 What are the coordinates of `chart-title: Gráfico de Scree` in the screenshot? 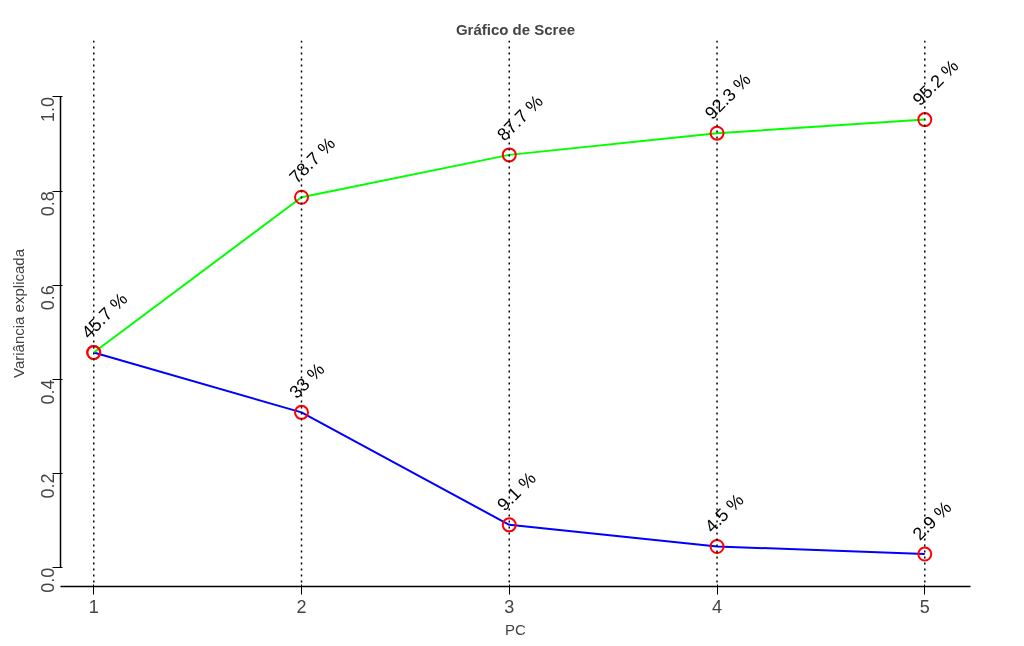 It's located at (515, 29).